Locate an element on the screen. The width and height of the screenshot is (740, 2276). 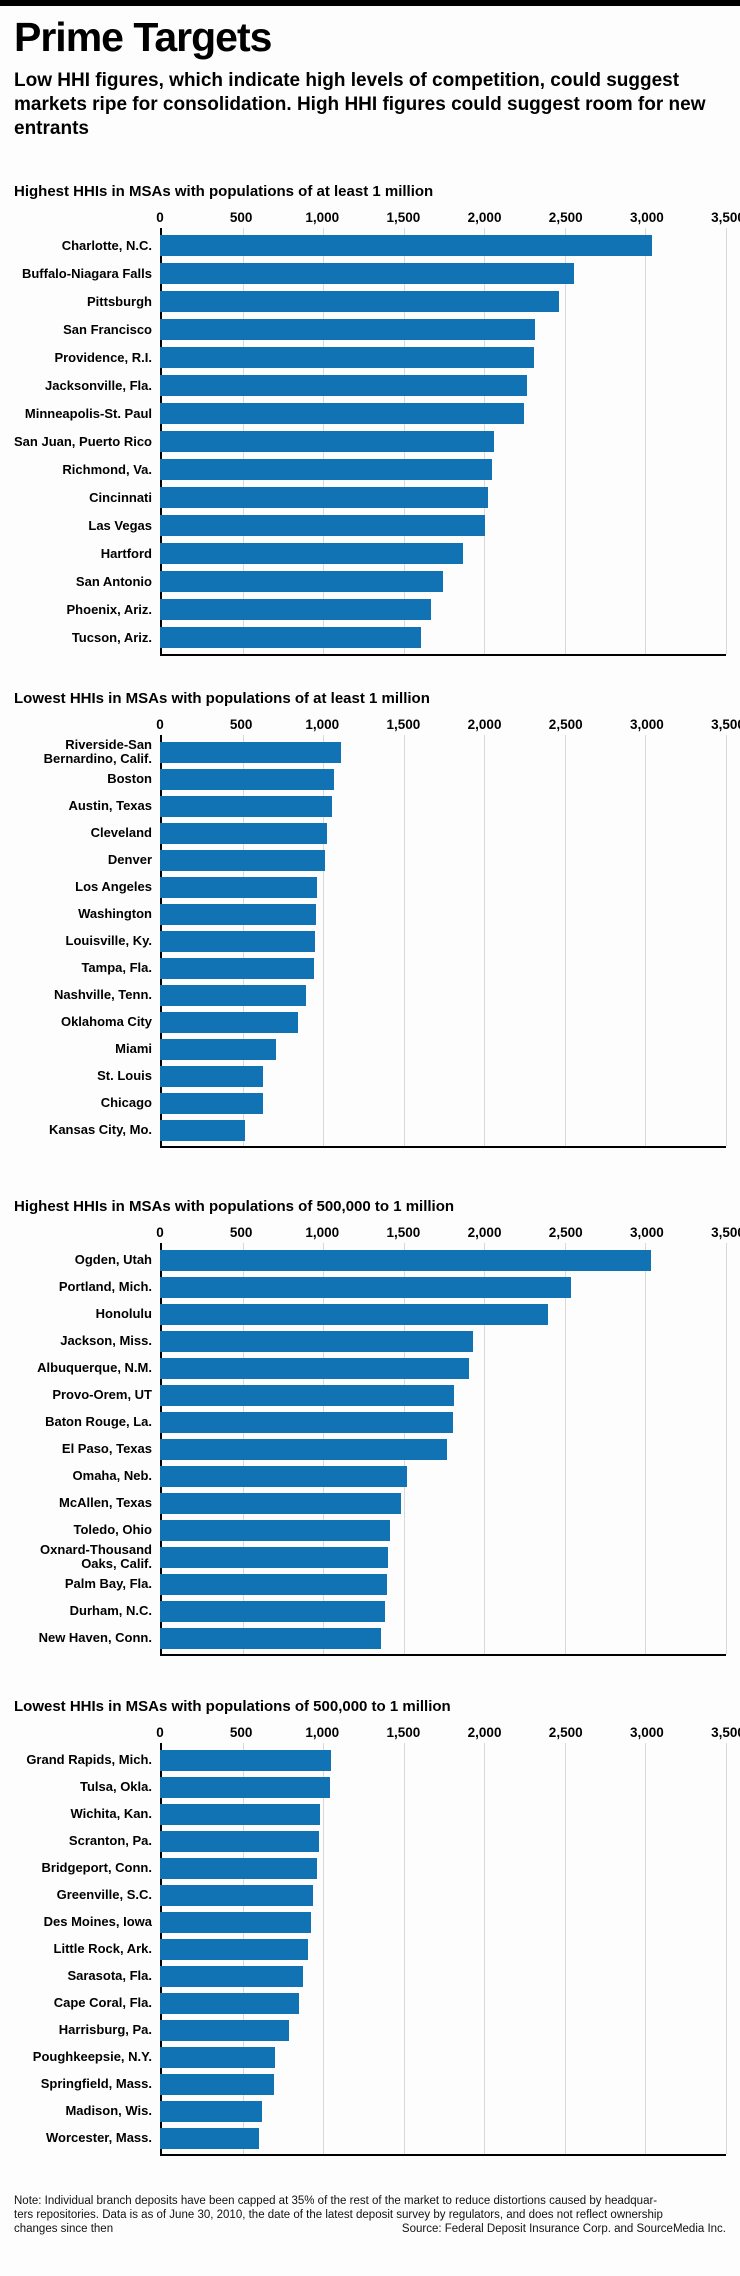
x-axis-tick-label: 0 is located at coordinates (160, 1232).